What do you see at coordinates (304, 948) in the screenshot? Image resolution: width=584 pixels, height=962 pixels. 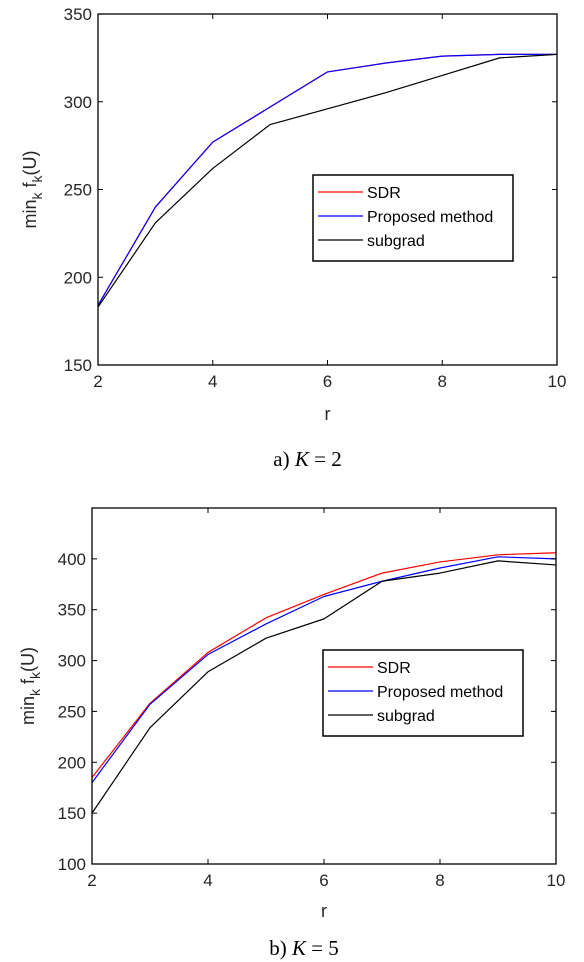 I see `chart-caption: b) K = 5` at bounding box center [304, 948].